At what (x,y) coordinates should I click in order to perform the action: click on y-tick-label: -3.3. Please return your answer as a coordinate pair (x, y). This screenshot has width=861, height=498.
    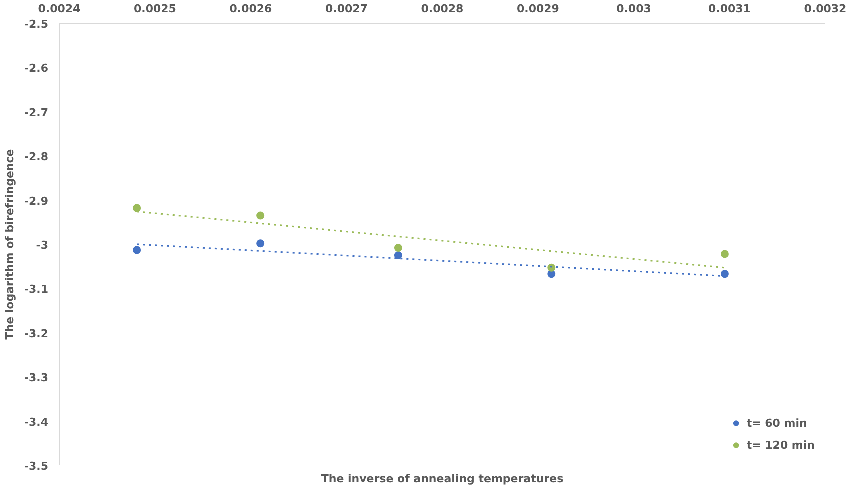
    Looking at the image, I should click on (36, 378).